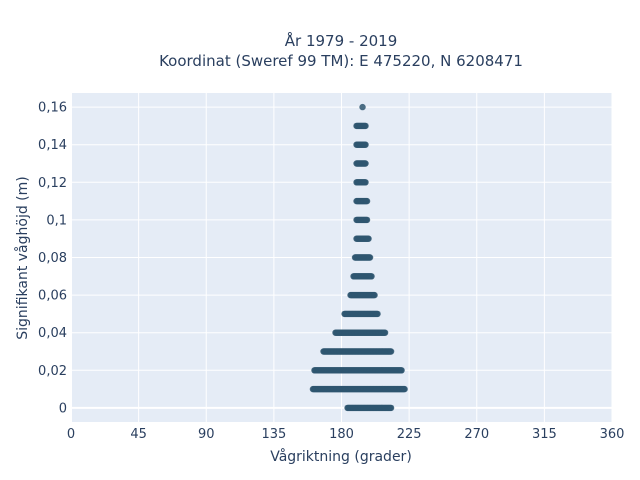 This screenshot has height=480, width=640. I want to click on chart-title-line1: År 1979 - 2019, so click(341, 40).